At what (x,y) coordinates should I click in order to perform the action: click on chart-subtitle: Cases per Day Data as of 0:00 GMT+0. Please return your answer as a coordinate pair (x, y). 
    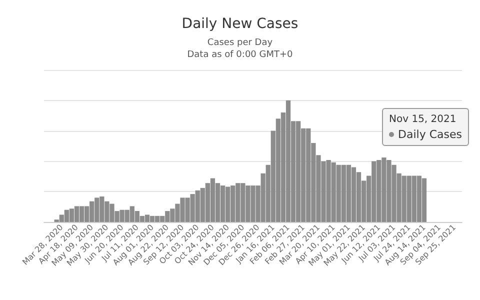
    Looking at the image, I should click on (240, 49).